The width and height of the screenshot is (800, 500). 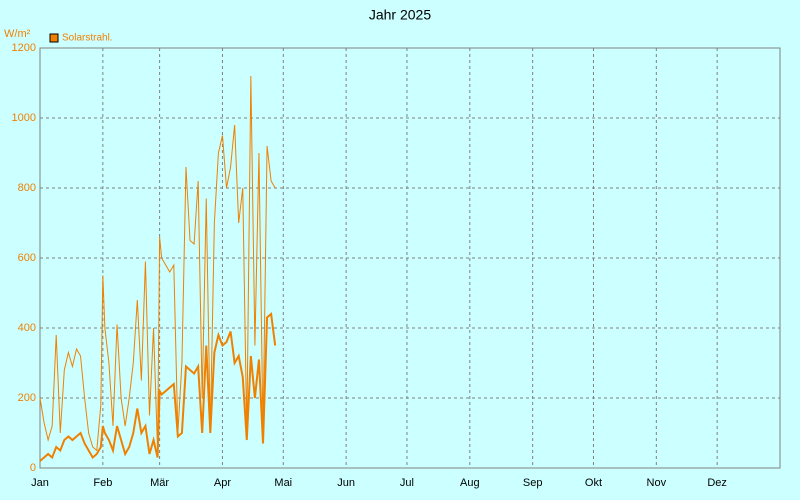 What do you see at coordinates (346, 483) in the screenshot?
I see `x-tick-label: Jun` at bounding box center [346, 483].